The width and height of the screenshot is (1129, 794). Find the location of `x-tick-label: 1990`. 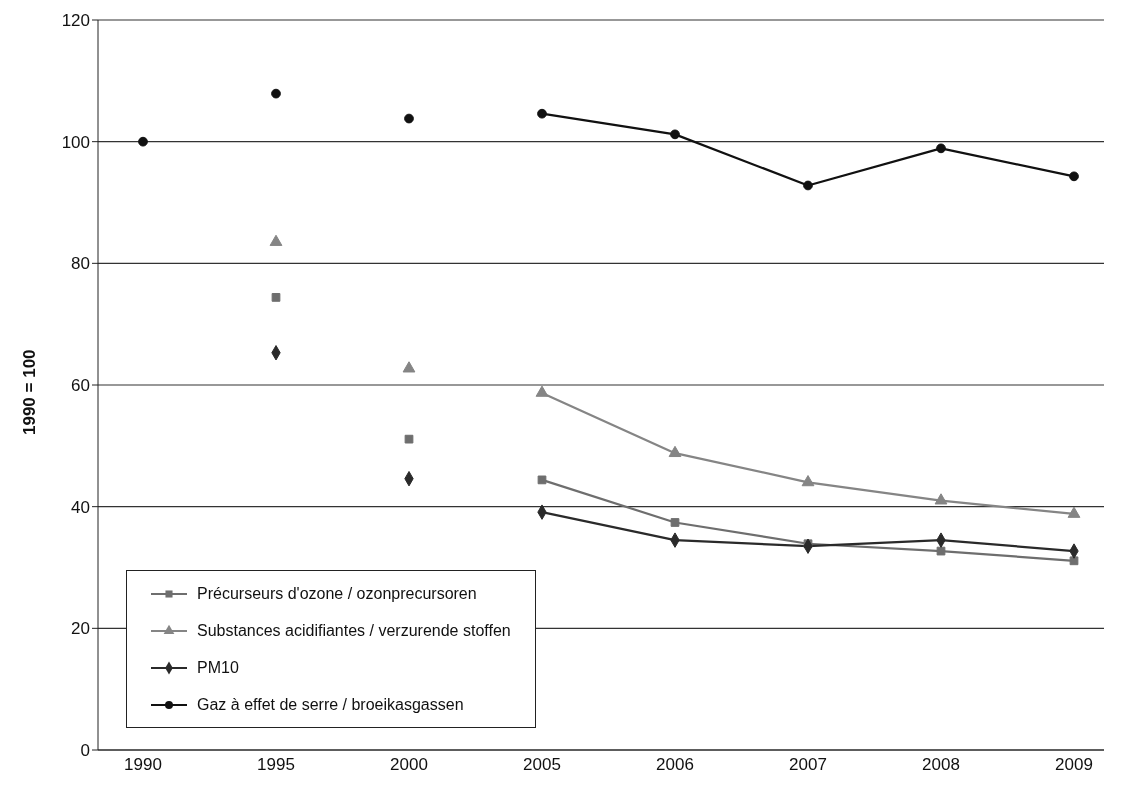

x-tick-label: 1990 is located at coordinates (143, 765).